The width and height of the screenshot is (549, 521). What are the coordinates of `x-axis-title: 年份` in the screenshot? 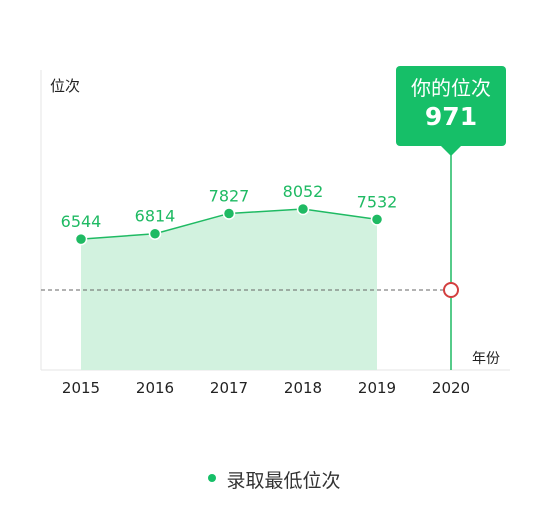 It's located at (486, 359).